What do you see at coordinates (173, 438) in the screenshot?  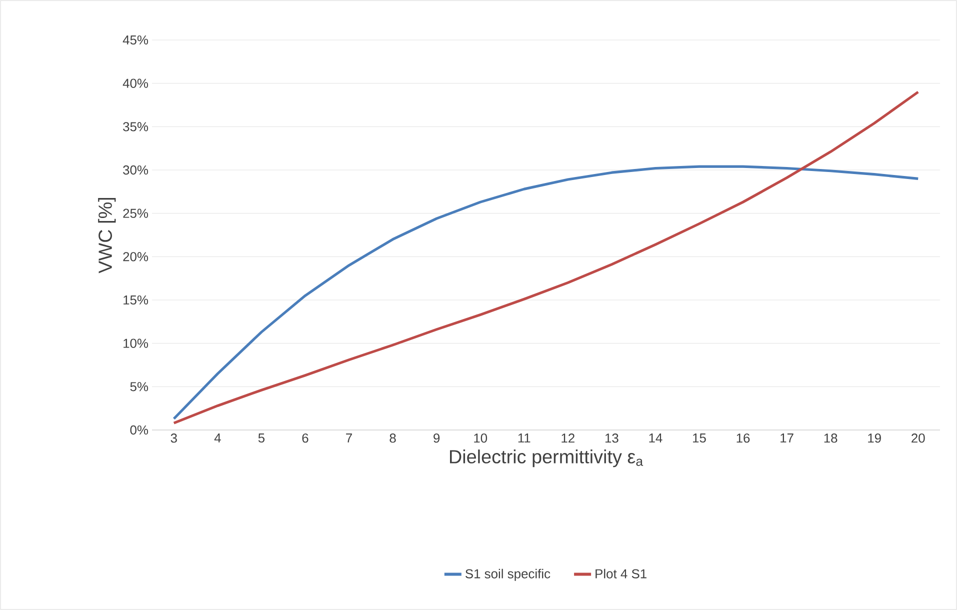 I see `x-tick-label: 3` at bounding box center [173, 438].